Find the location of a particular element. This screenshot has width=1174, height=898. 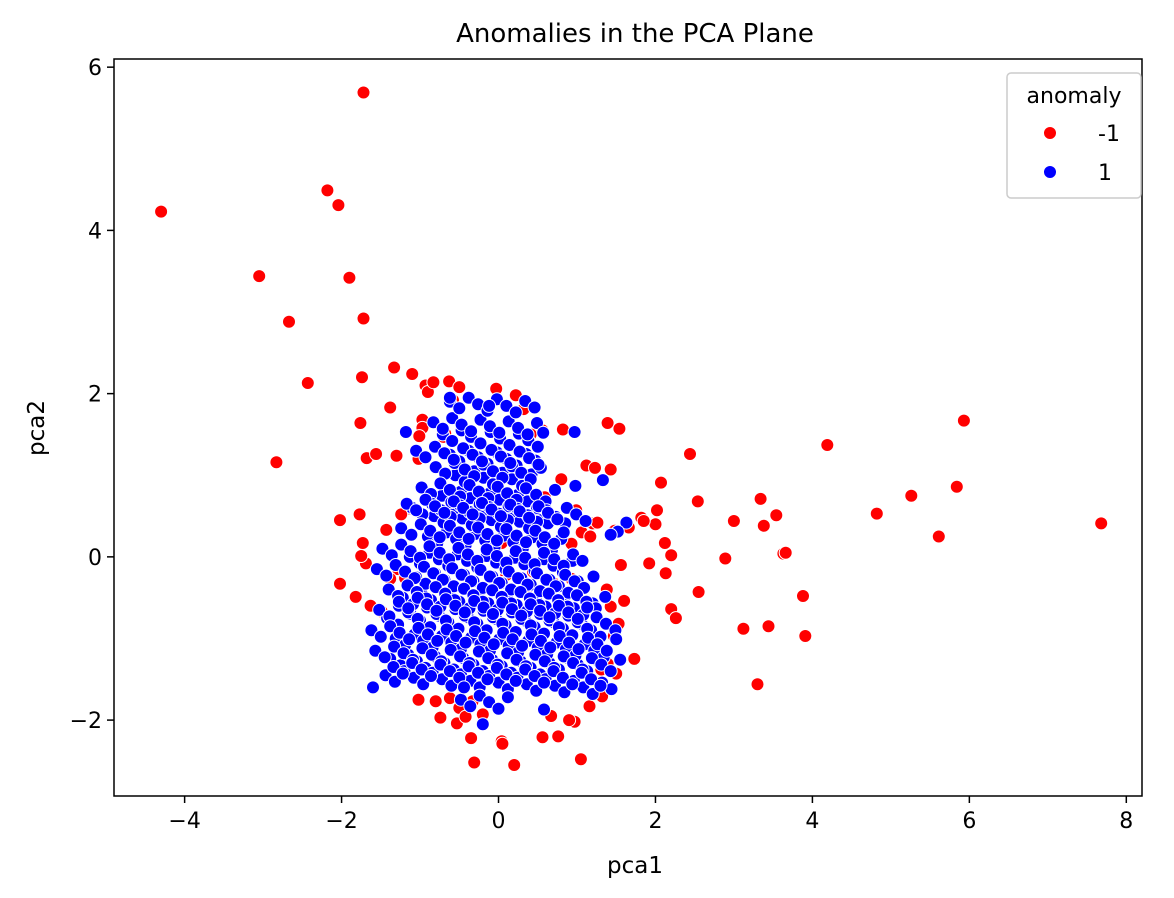

x-axis-ticks: −4 −2 0 2 4 6 8 is located at coordinates (650, 815).